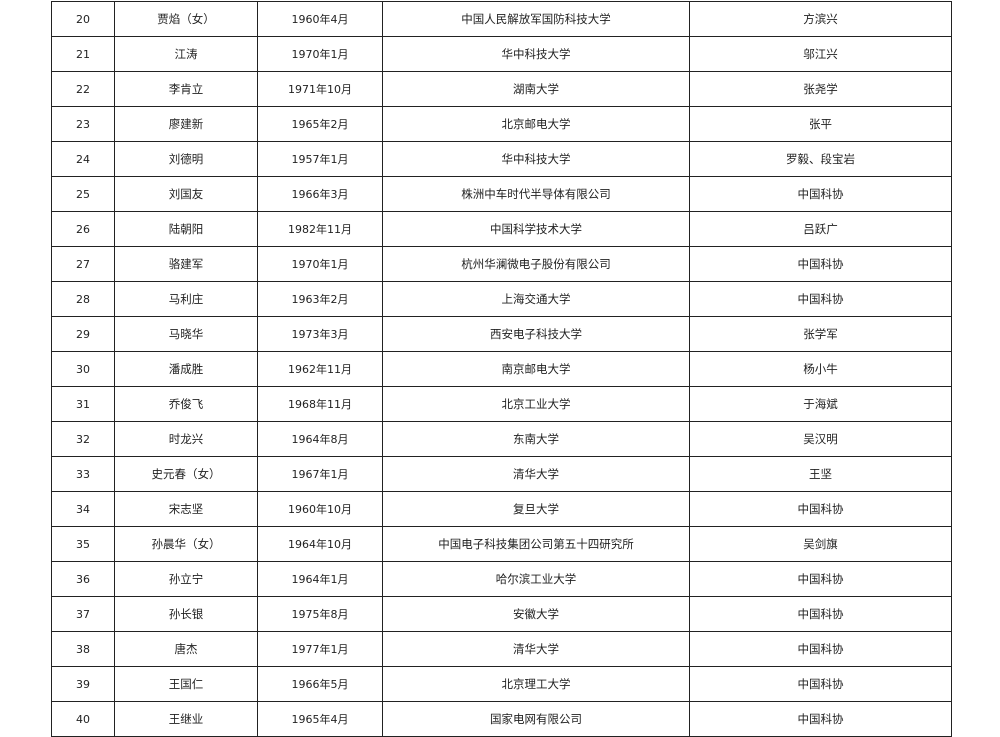 This screenshot has width=1000, height=737. Describe the element at coordinates (536, 439) in the screenshot. I see `organization-cell: 东南大学` at that location.